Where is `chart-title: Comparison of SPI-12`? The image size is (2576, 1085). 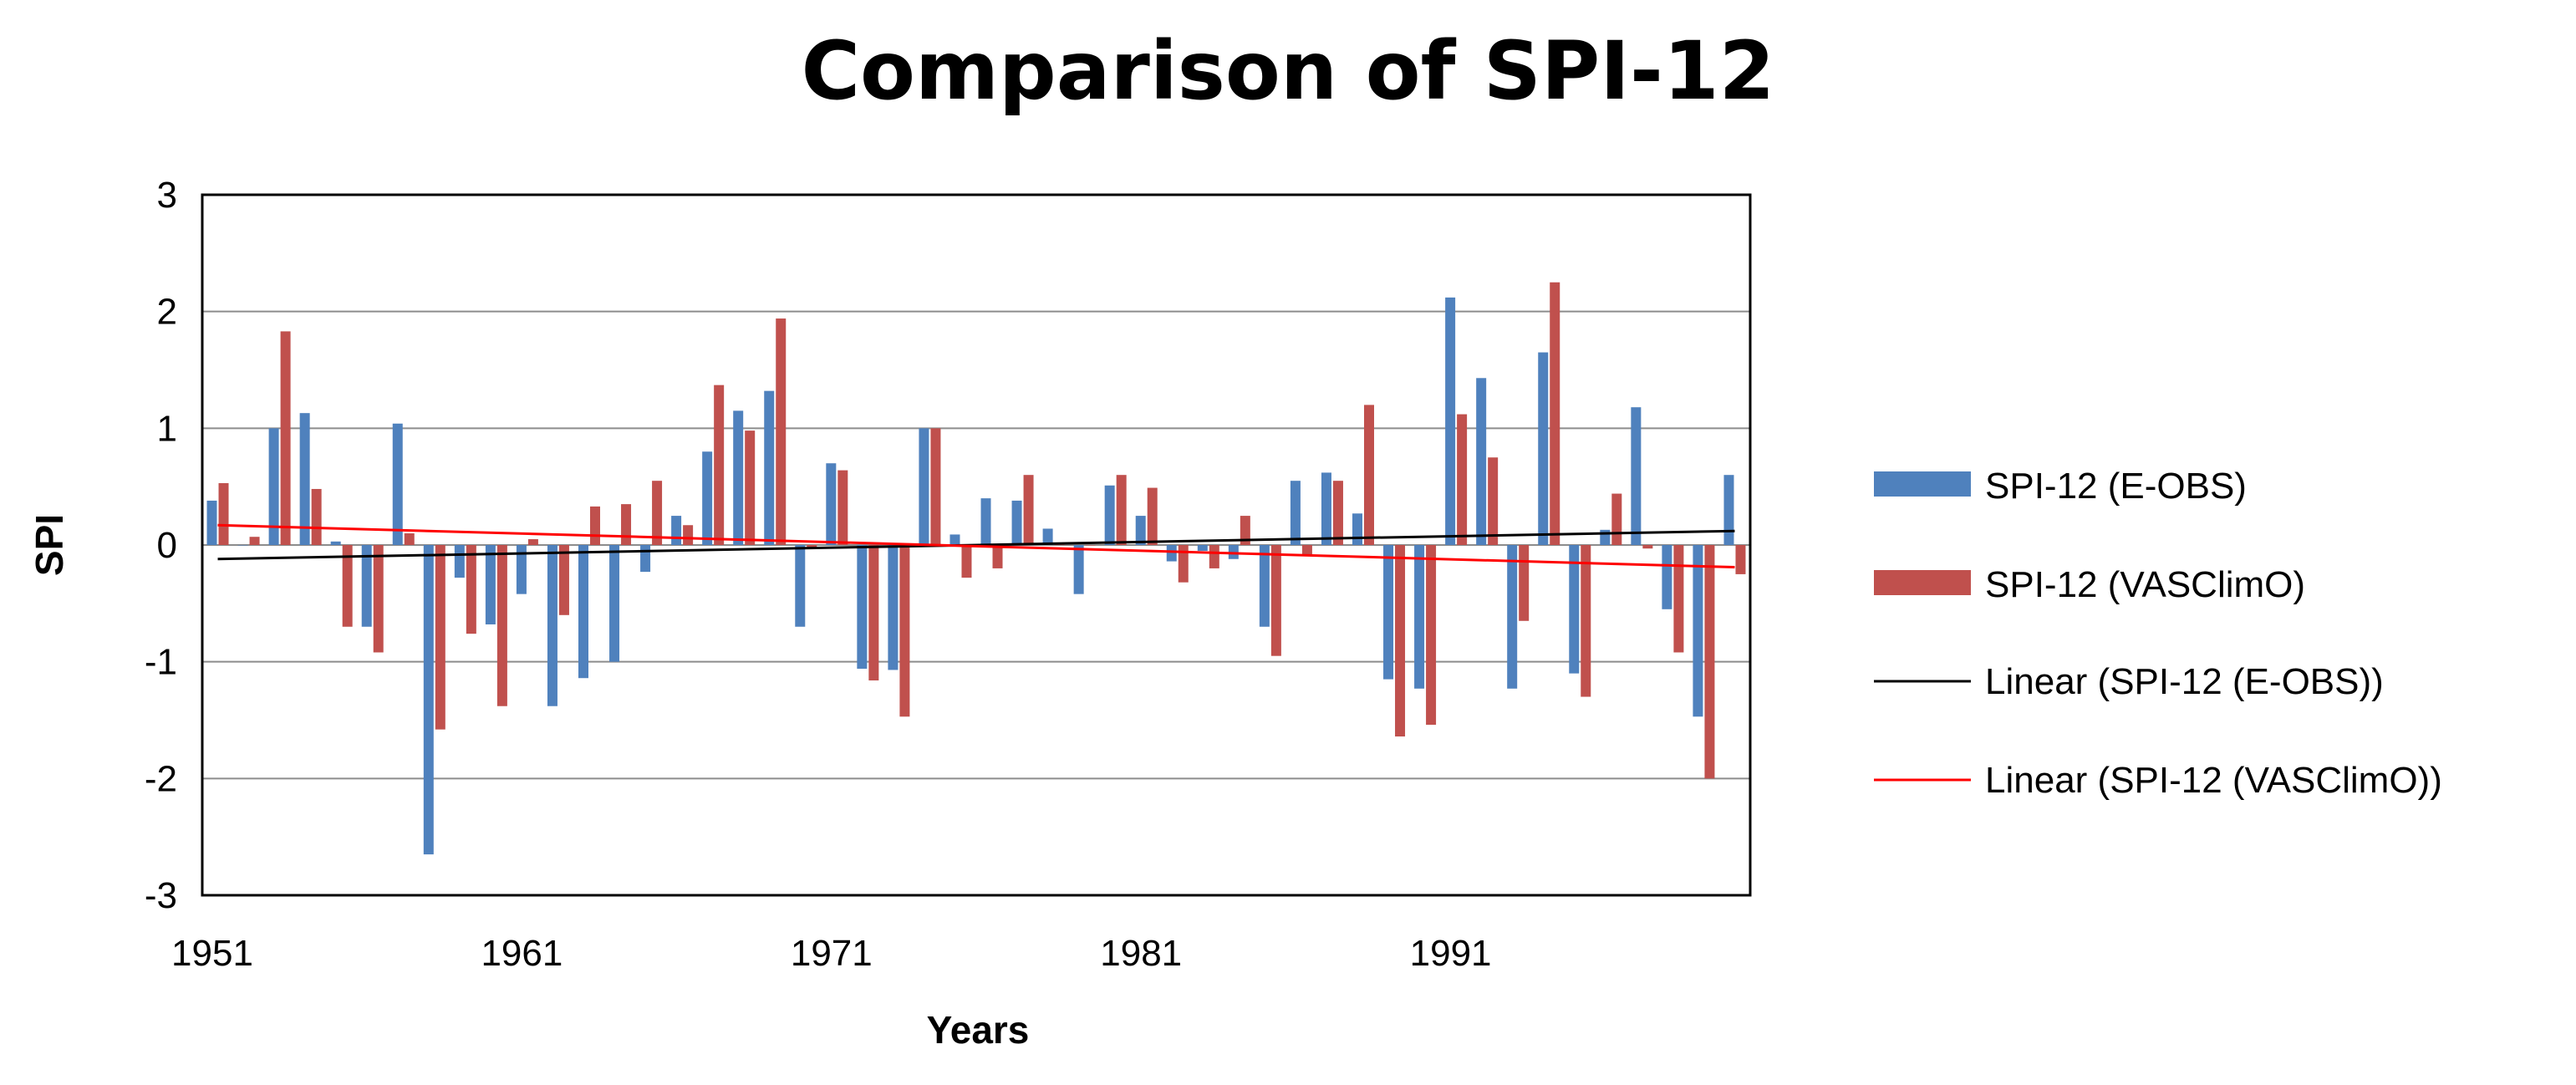 chart-title: Comparison of SPI-12 is located at coordinates (1288, 71).